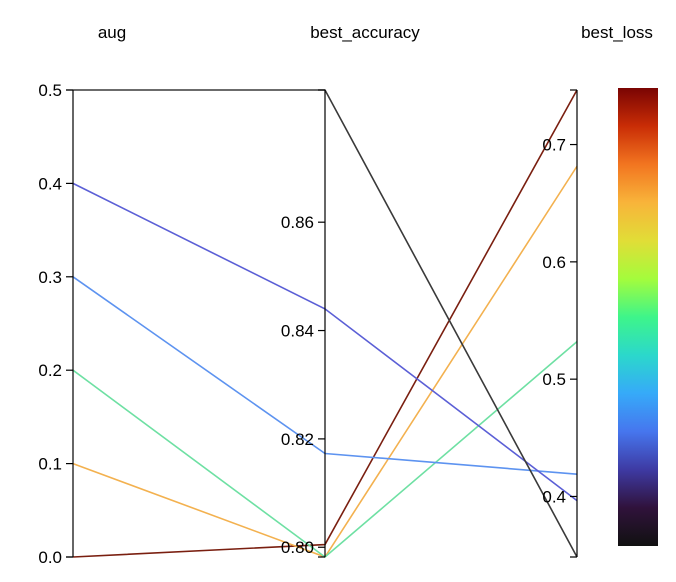 The image size is (676, 582). I want to click on tick-label-best_loss-1: 0.5, so click(554, 379).